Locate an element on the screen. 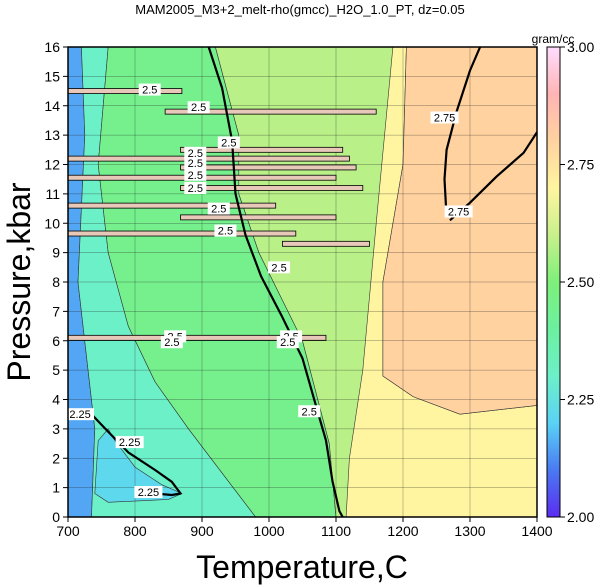 This screenshot has height=587, width=608. y-tick-label: 4 is located at coordinates (56, 400).